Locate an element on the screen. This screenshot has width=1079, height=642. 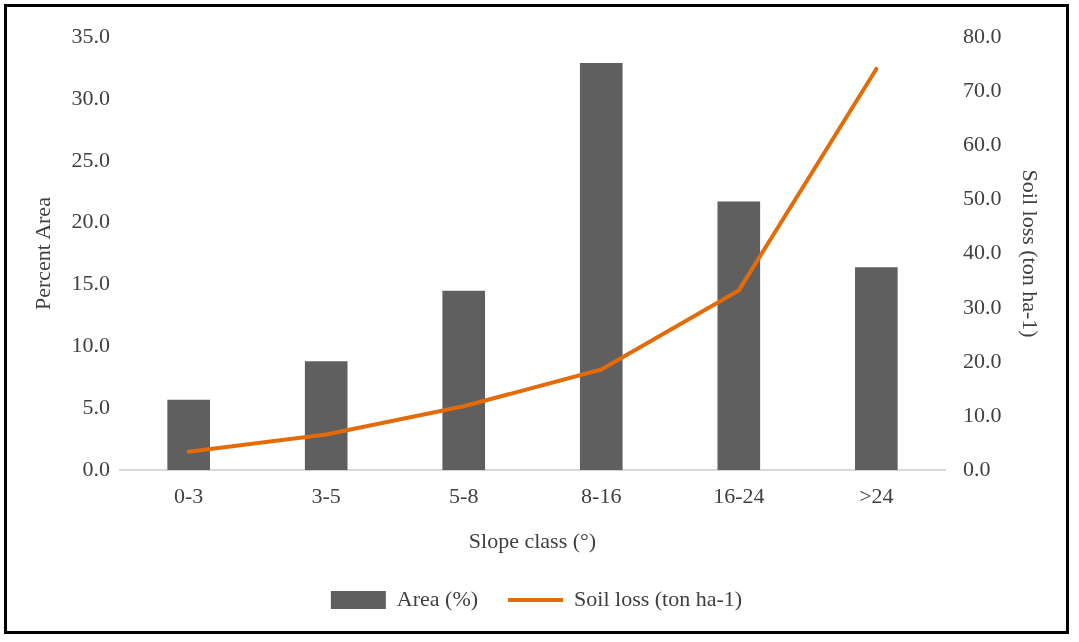
y2-axis-title: Soil loss (ton ha-1) is located at coordinates (1031, 253).